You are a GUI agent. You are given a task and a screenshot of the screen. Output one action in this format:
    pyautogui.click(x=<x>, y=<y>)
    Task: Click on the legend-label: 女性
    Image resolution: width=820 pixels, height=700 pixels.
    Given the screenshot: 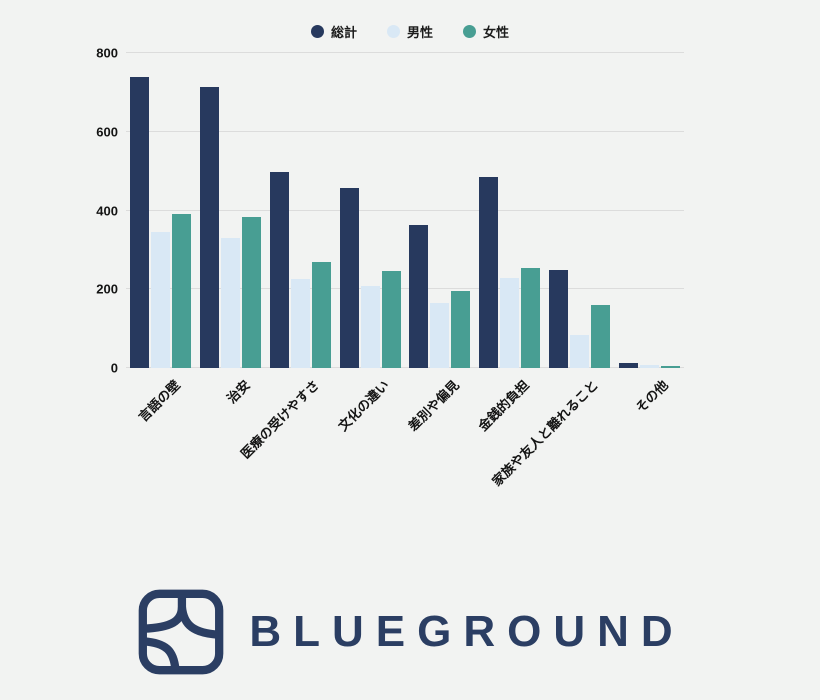 What is the action you would take?
    pyautogui.click(x=496, y=32)
    